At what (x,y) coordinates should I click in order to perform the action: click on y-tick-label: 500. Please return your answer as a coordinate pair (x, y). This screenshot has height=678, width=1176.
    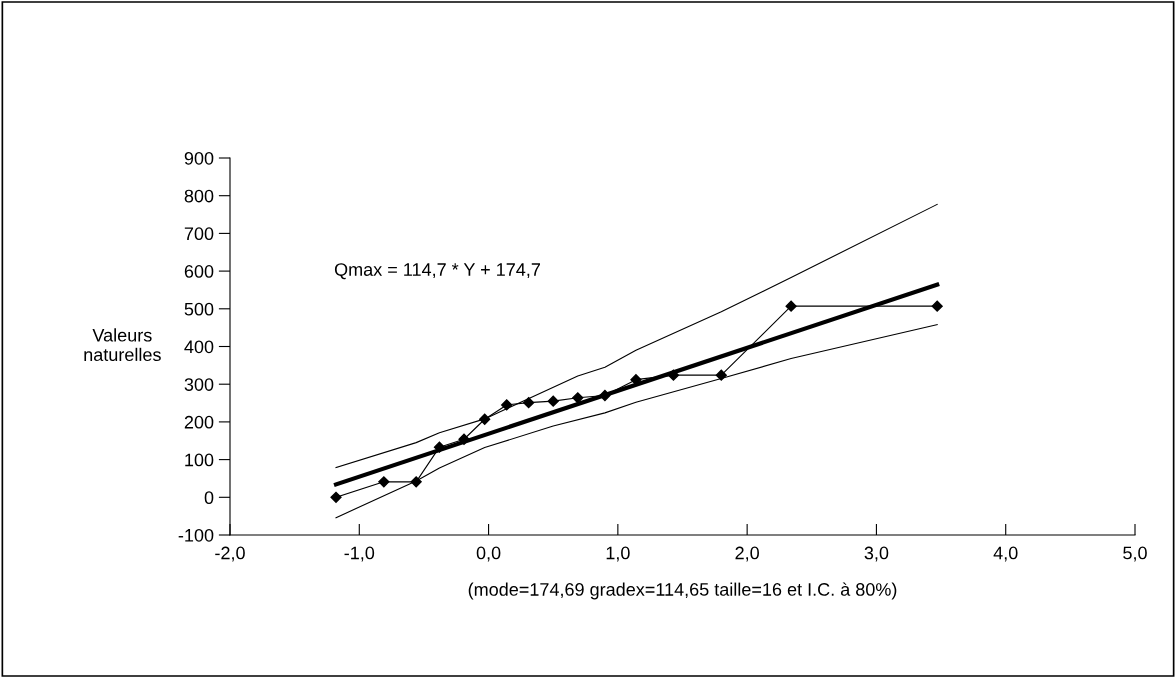
    Looking at the image, I should click on (199, 309).